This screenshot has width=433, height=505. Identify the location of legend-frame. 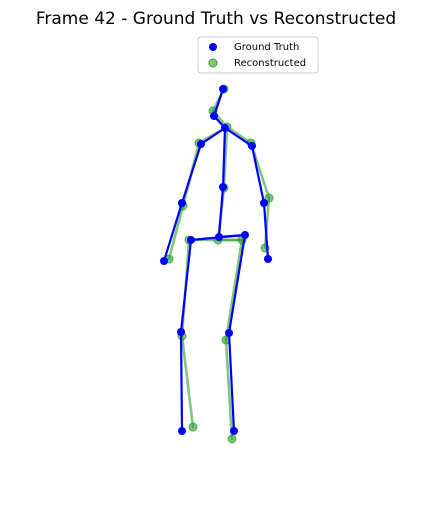
(258, 55).